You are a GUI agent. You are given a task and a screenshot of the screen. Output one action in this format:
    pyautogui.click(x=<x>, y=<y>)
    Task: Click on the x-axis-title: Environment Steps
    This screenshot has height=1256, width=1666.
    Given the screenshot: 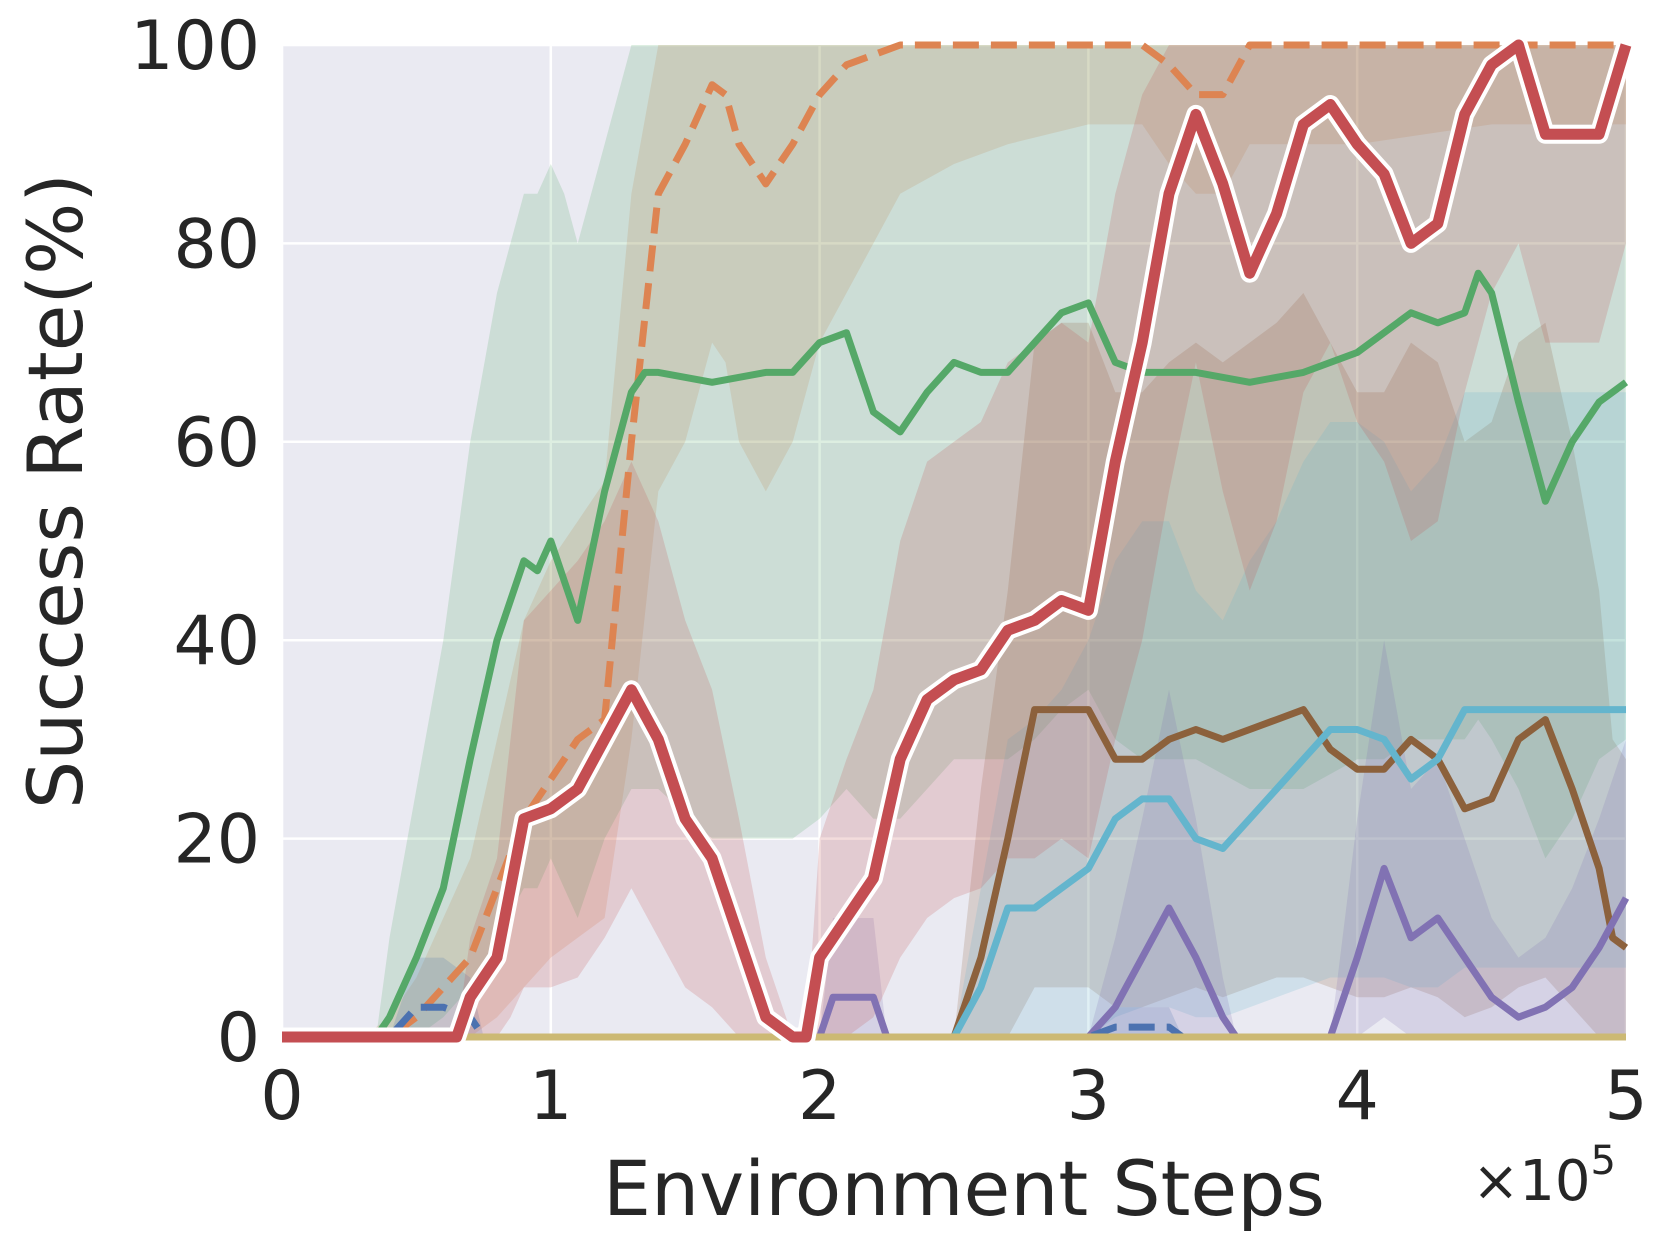 What is the action you would take?
    pyautogui.click(x=964, y=1188)
    